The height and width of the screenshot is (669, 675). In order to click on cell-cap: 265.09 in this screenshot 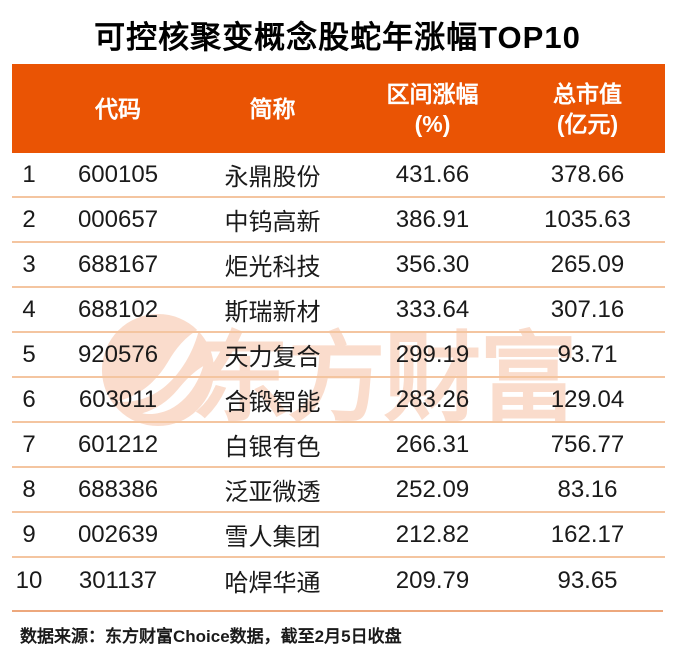, I will do `click(587, 264)`.